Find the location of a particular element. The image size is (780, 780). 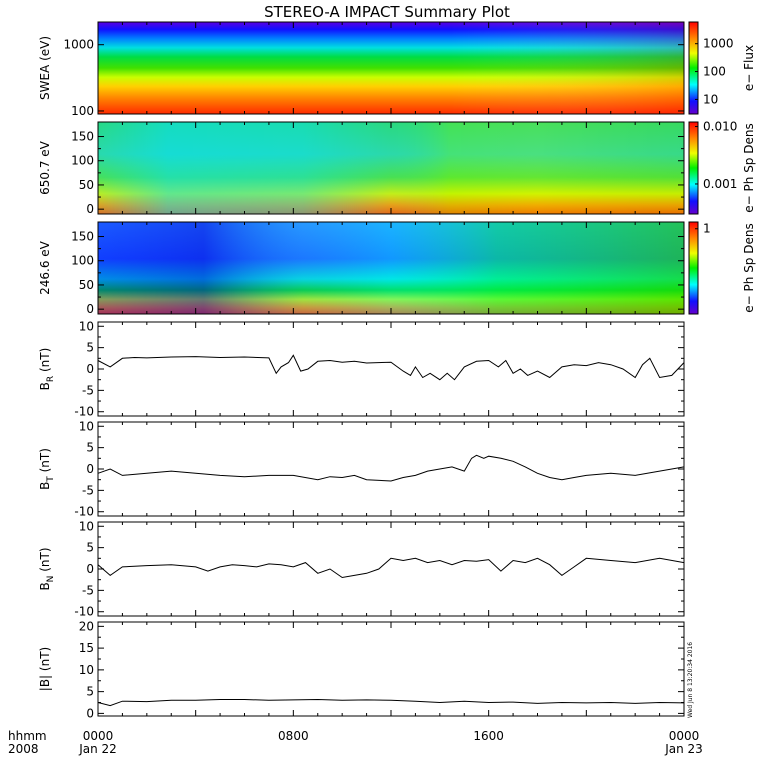

colorbar-tick-label: 0.010 is located at coordinates (720, 127).